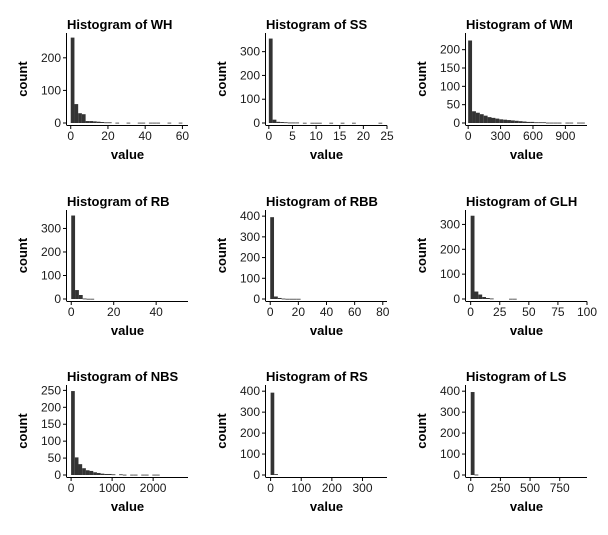 Image resolution: width=608 pixels, height=535 pixels. I want to click on y-tick-label-wm-1: 50, so click(454, 105).